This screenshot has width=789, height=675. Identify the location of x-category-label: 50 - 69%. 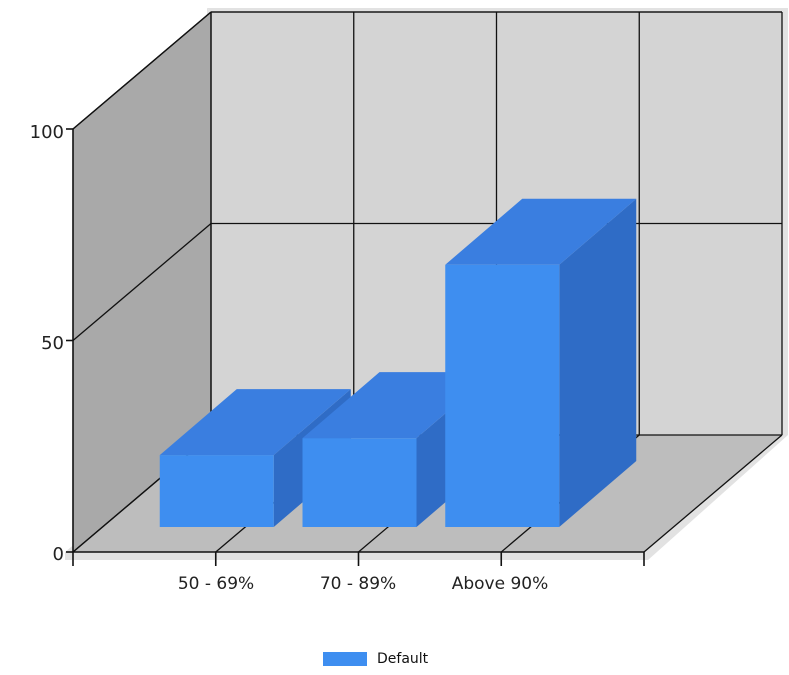
(216, 584).